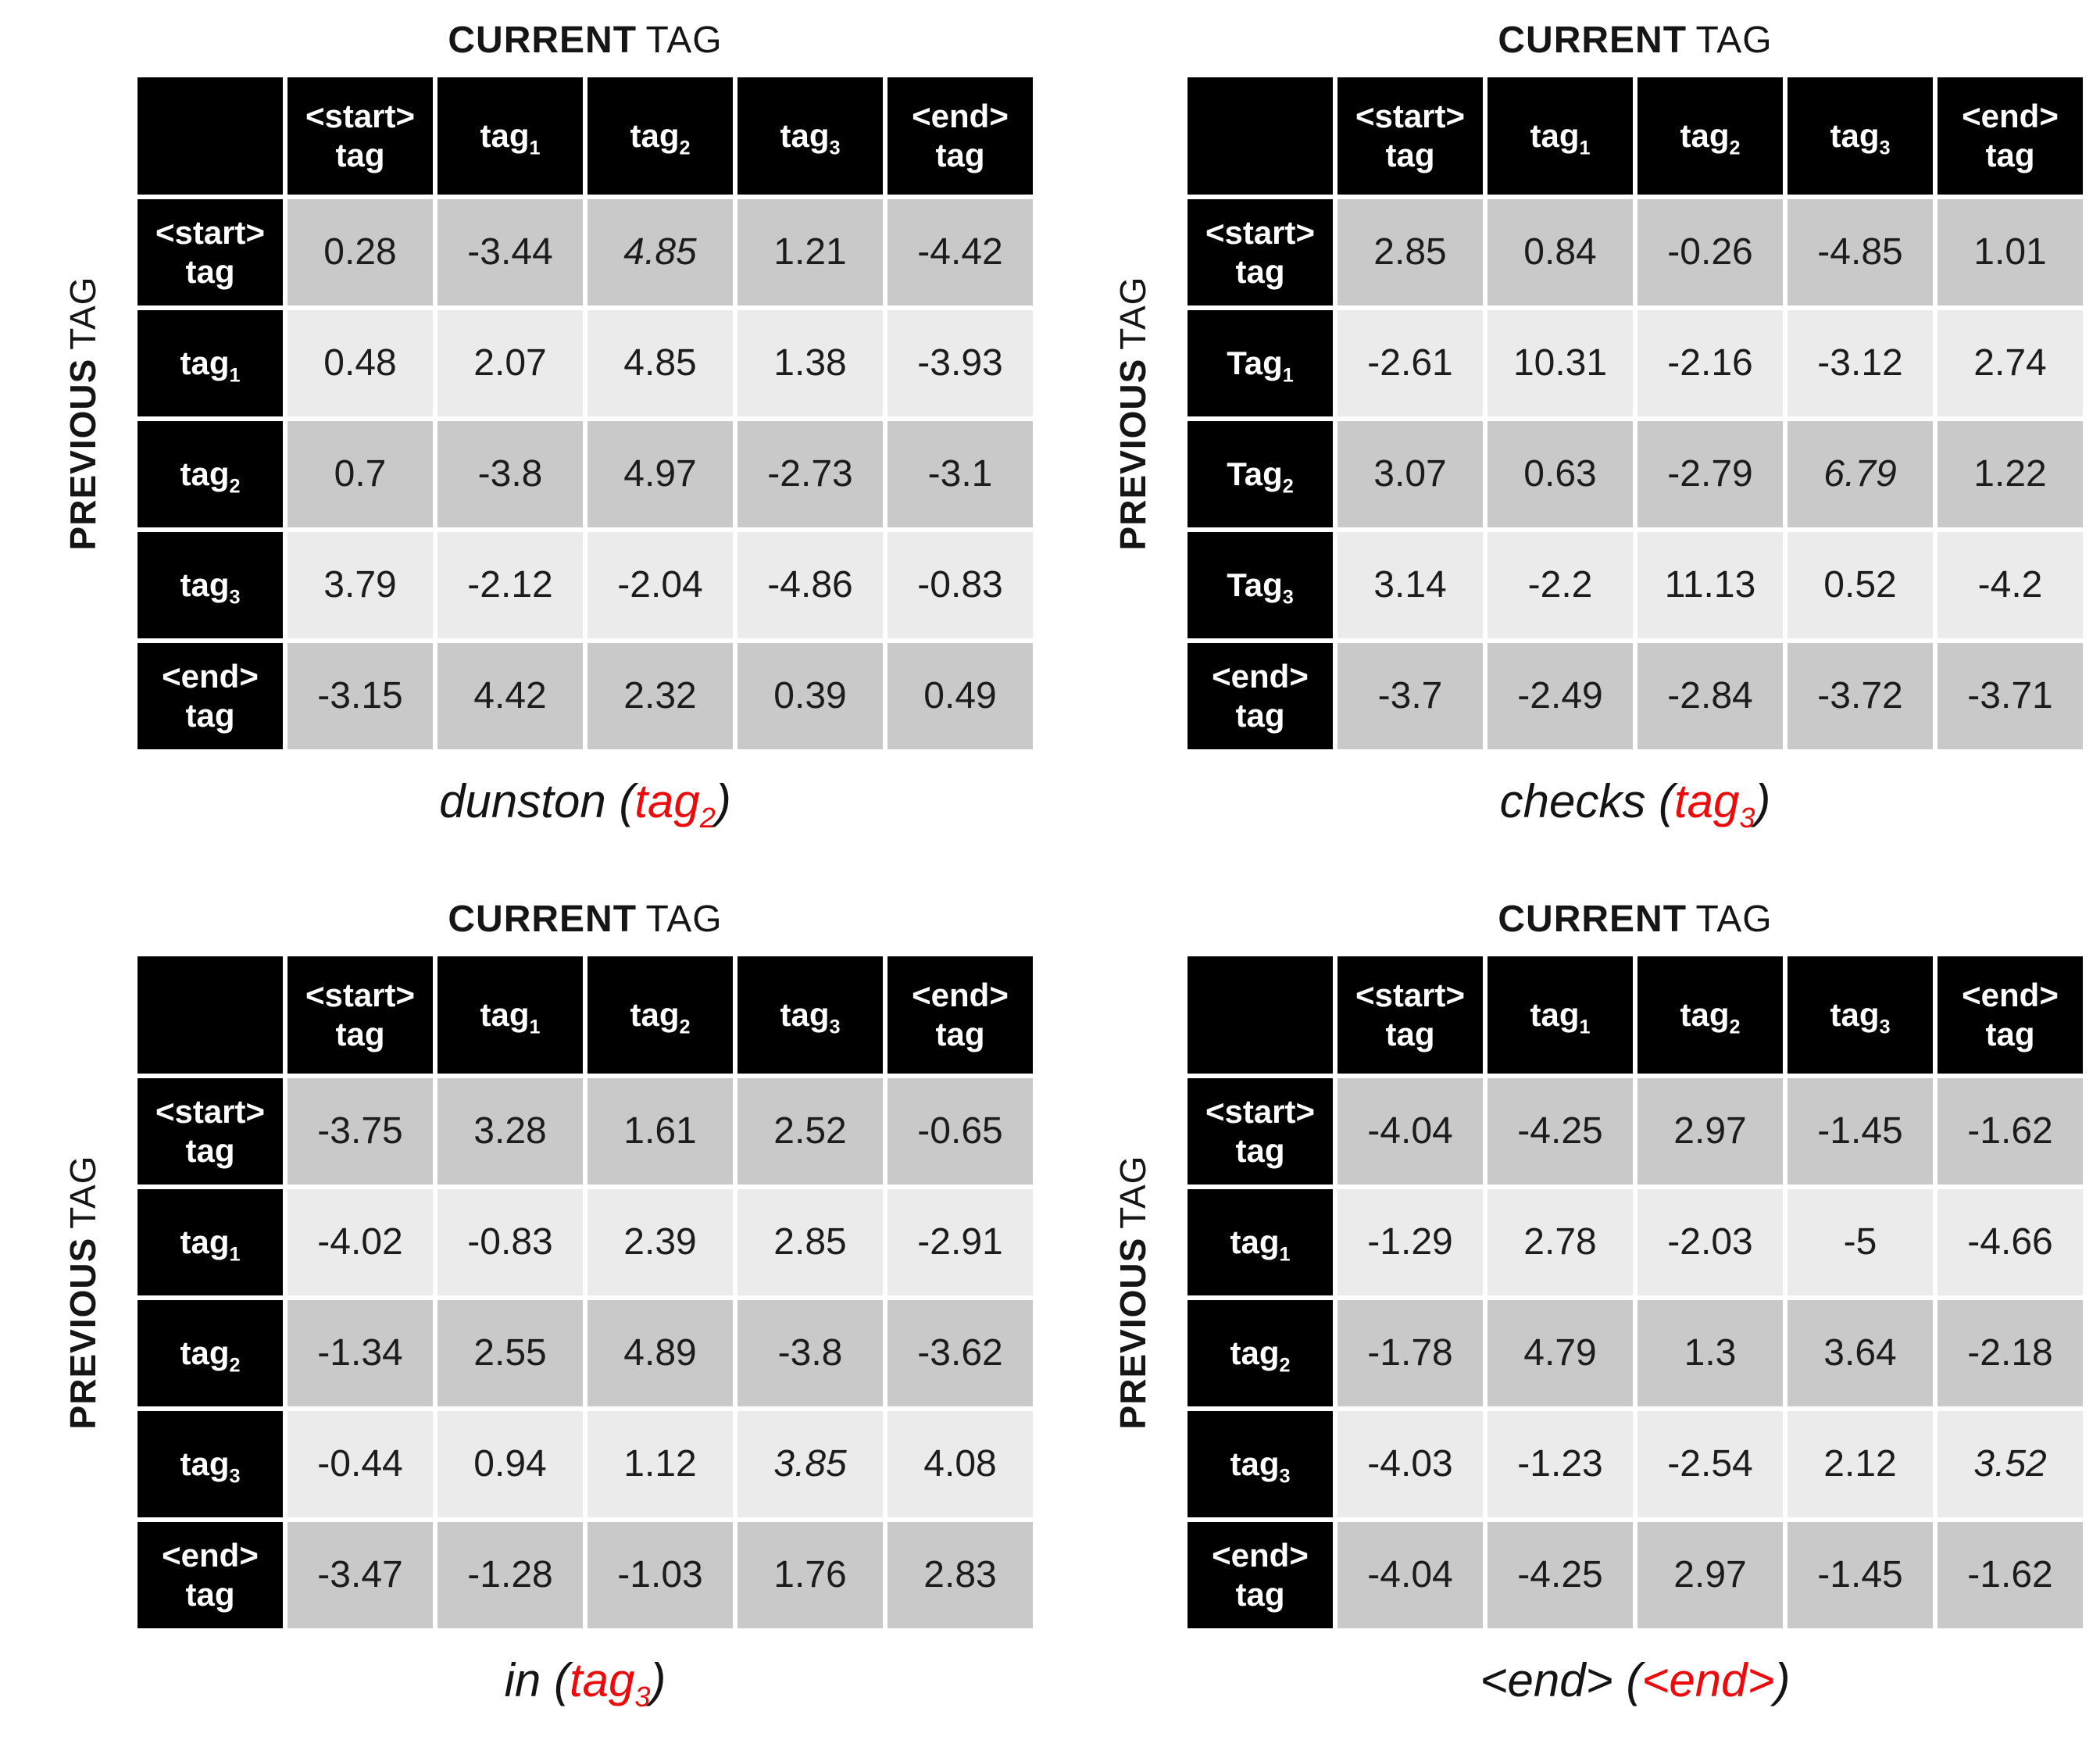  I want to click on matrix-cell-r2c3: -3.8, so click(810, 1352).